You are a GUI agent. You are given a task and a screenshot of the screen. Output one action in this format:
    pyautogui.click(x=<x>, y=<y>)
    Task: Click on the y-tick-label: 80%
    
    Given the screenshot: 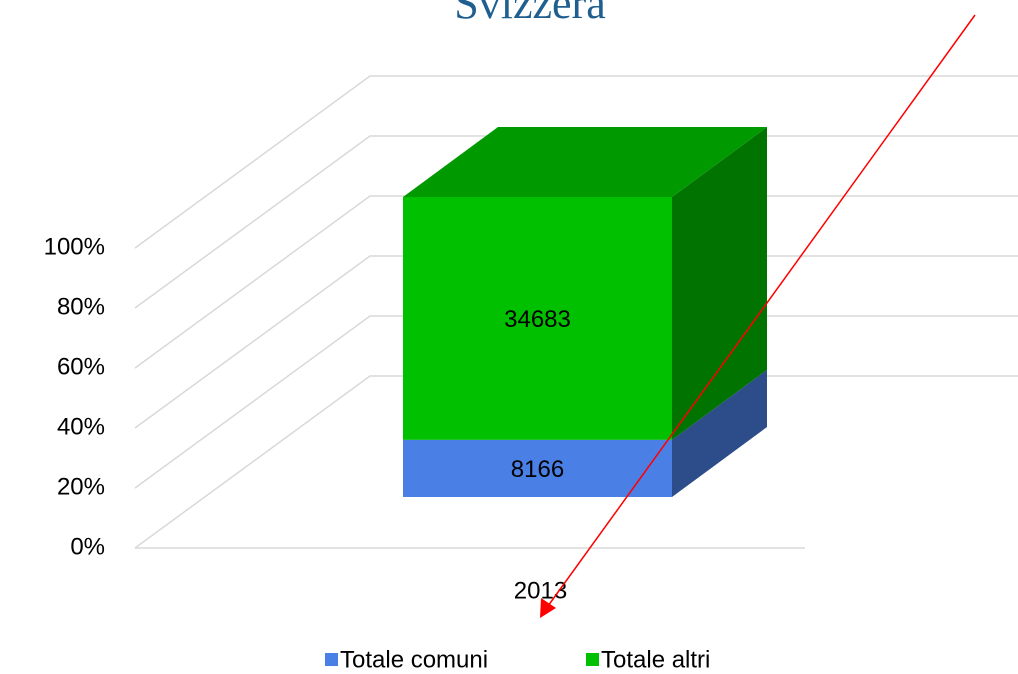 What is the action you would take?
    pyautogui.click(x=81, y=306)
    